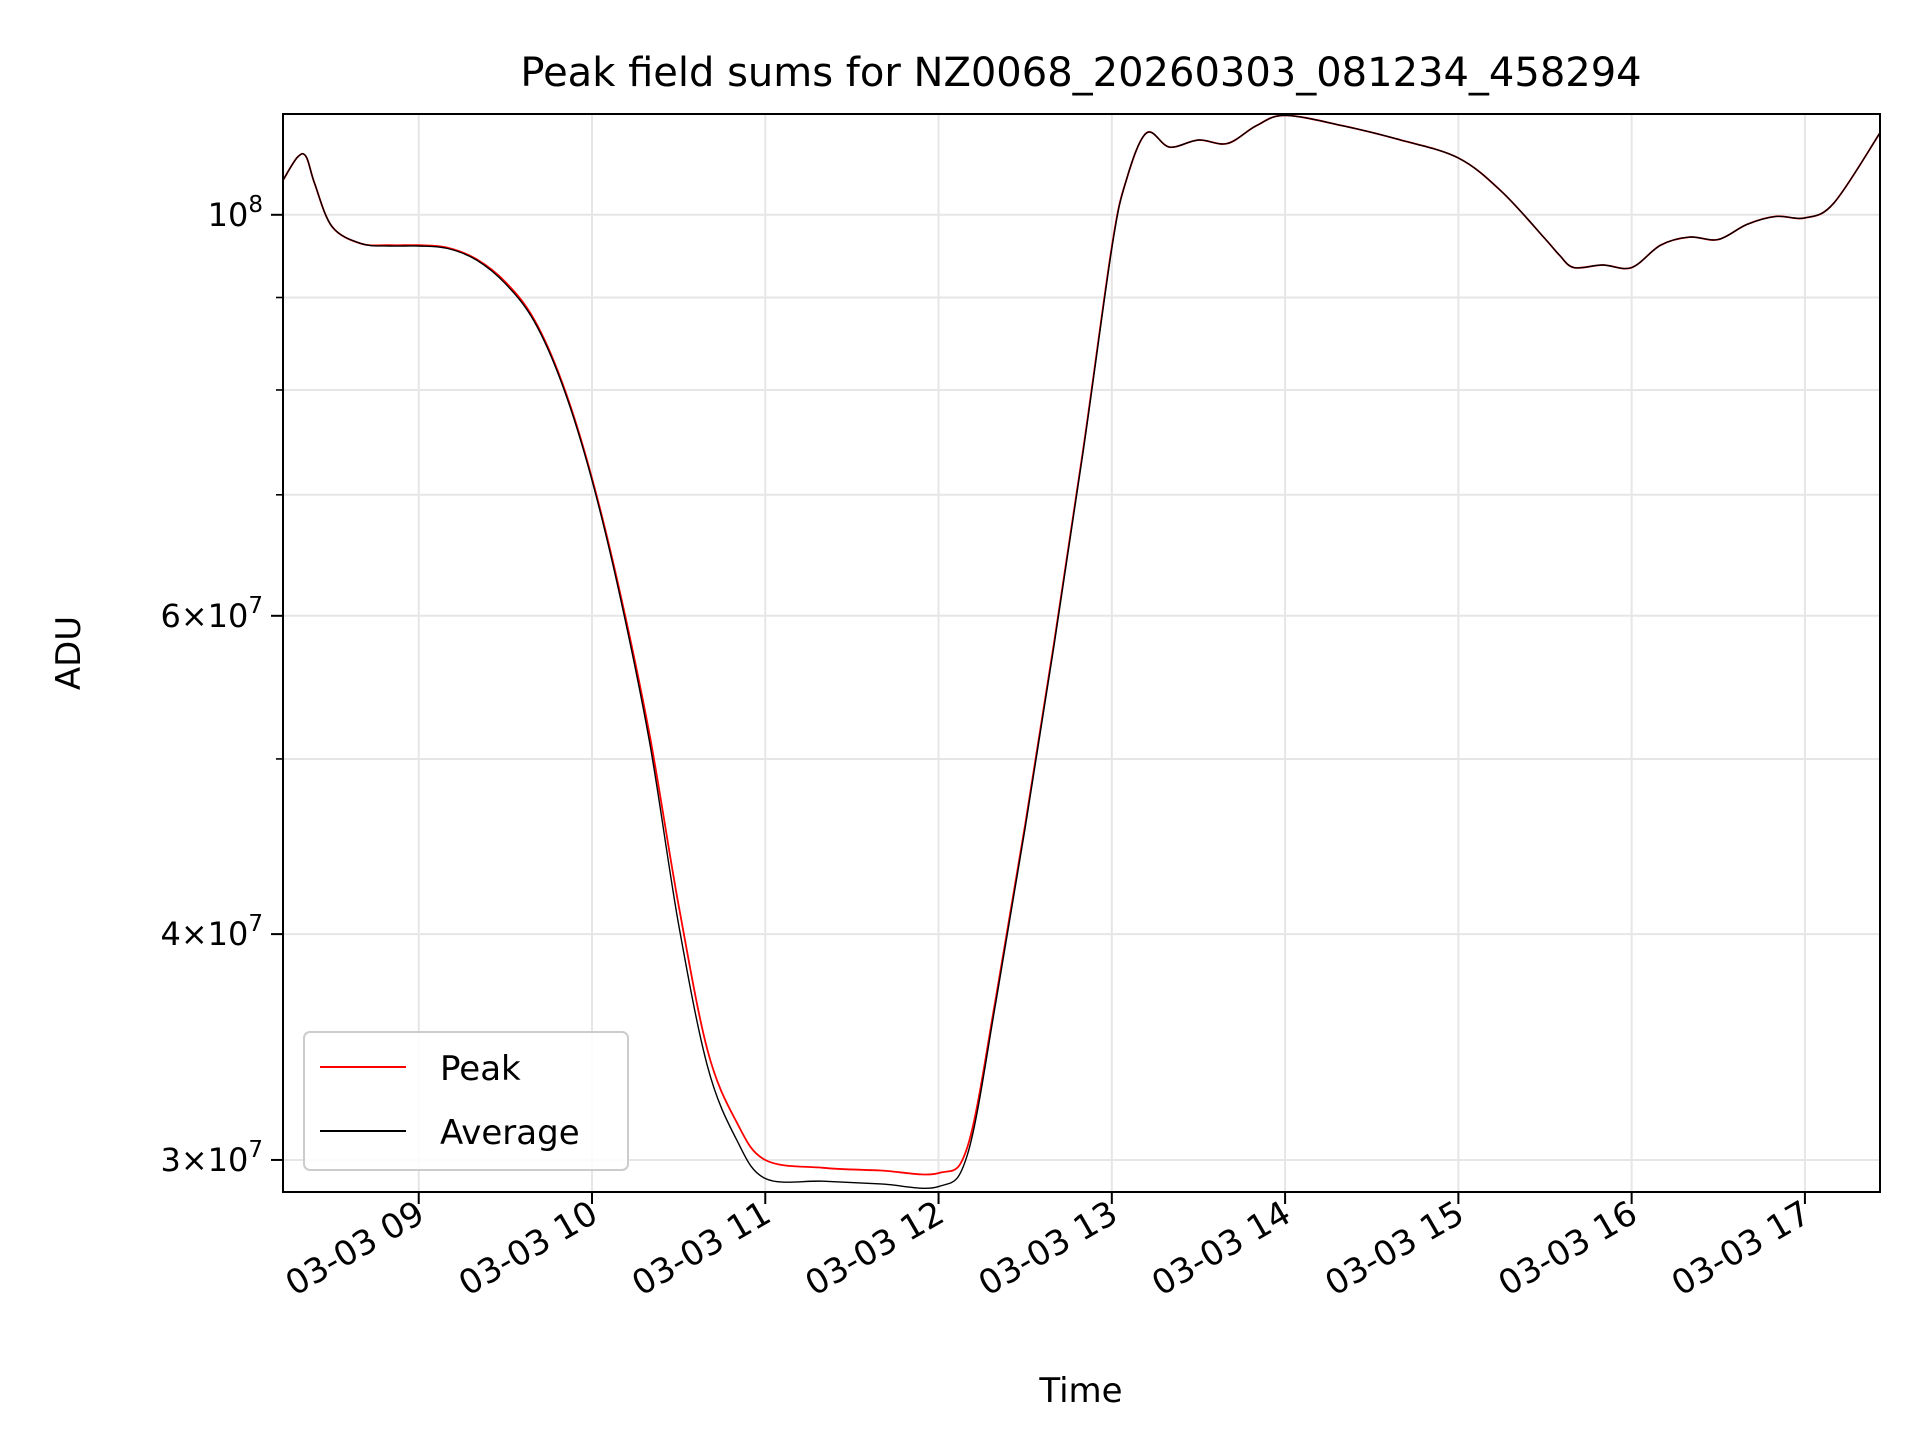  Describe the element at coordinates (510, 1133) in the screenshot. I see `legend-label-average: Average` at that location.